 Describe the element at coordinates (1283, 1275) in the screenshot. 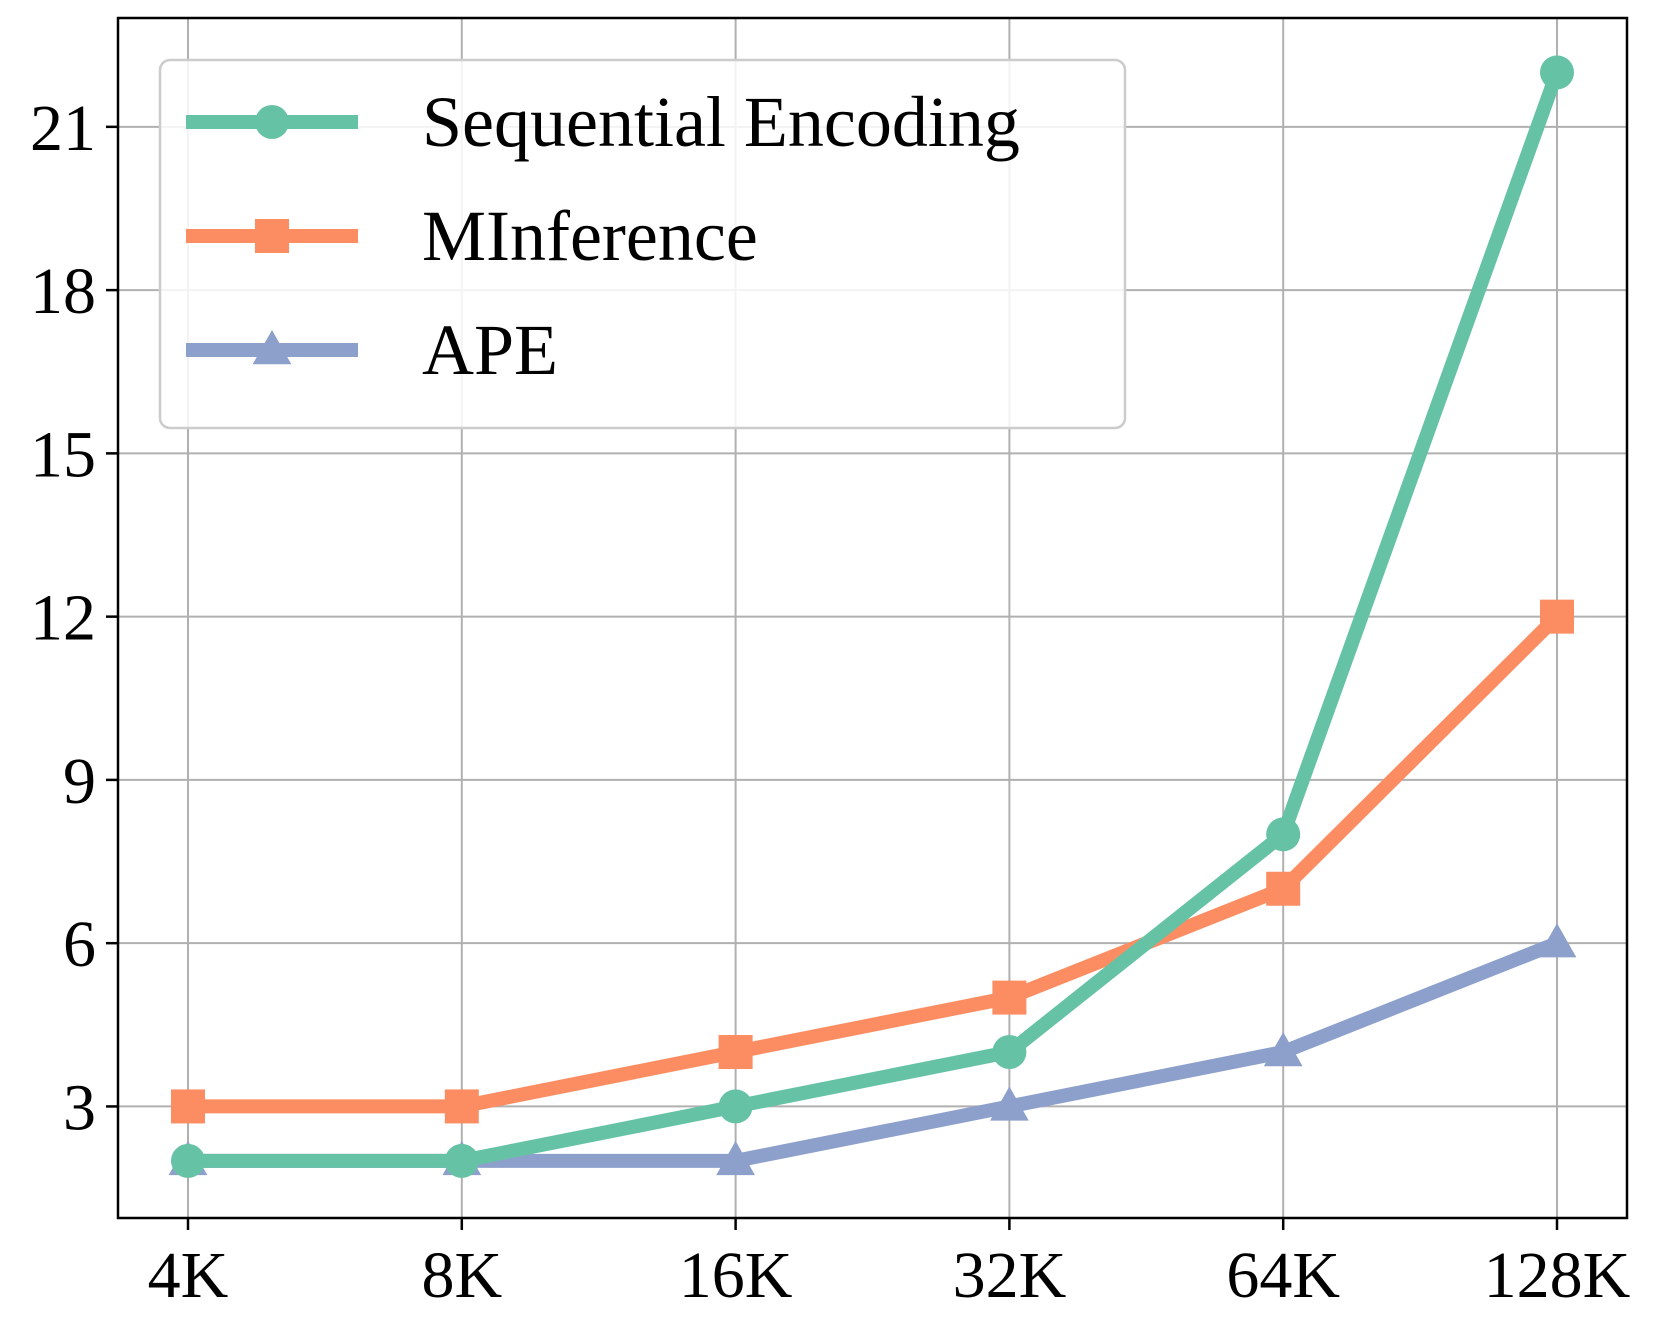

I see `x-tick-label: 64K` at that location.